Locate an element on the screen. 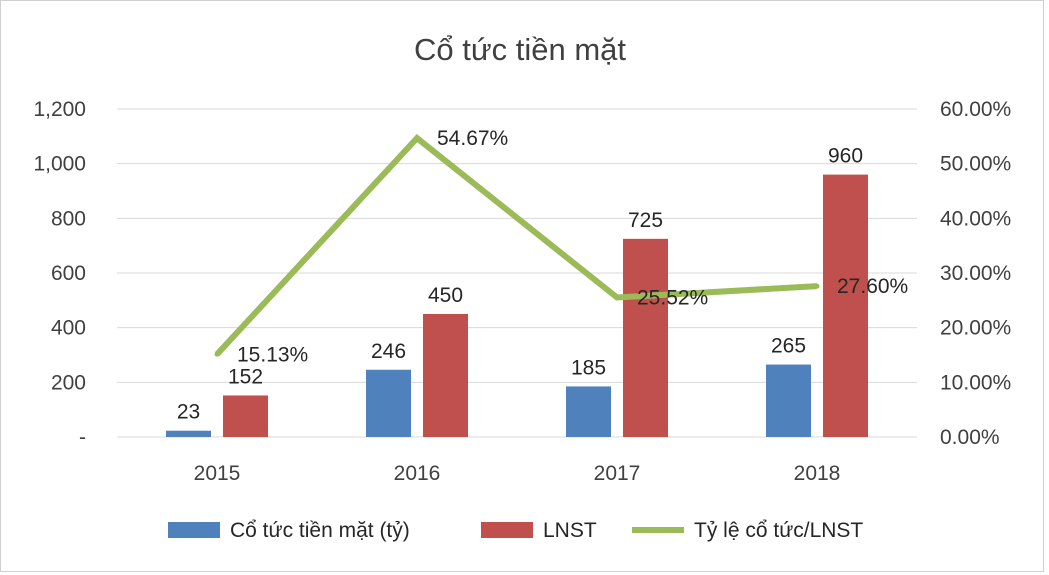 The height and width of the screenshot is (575, 1049). right-axis-tick-label: 30.00% is located at coordinates (975, 273).